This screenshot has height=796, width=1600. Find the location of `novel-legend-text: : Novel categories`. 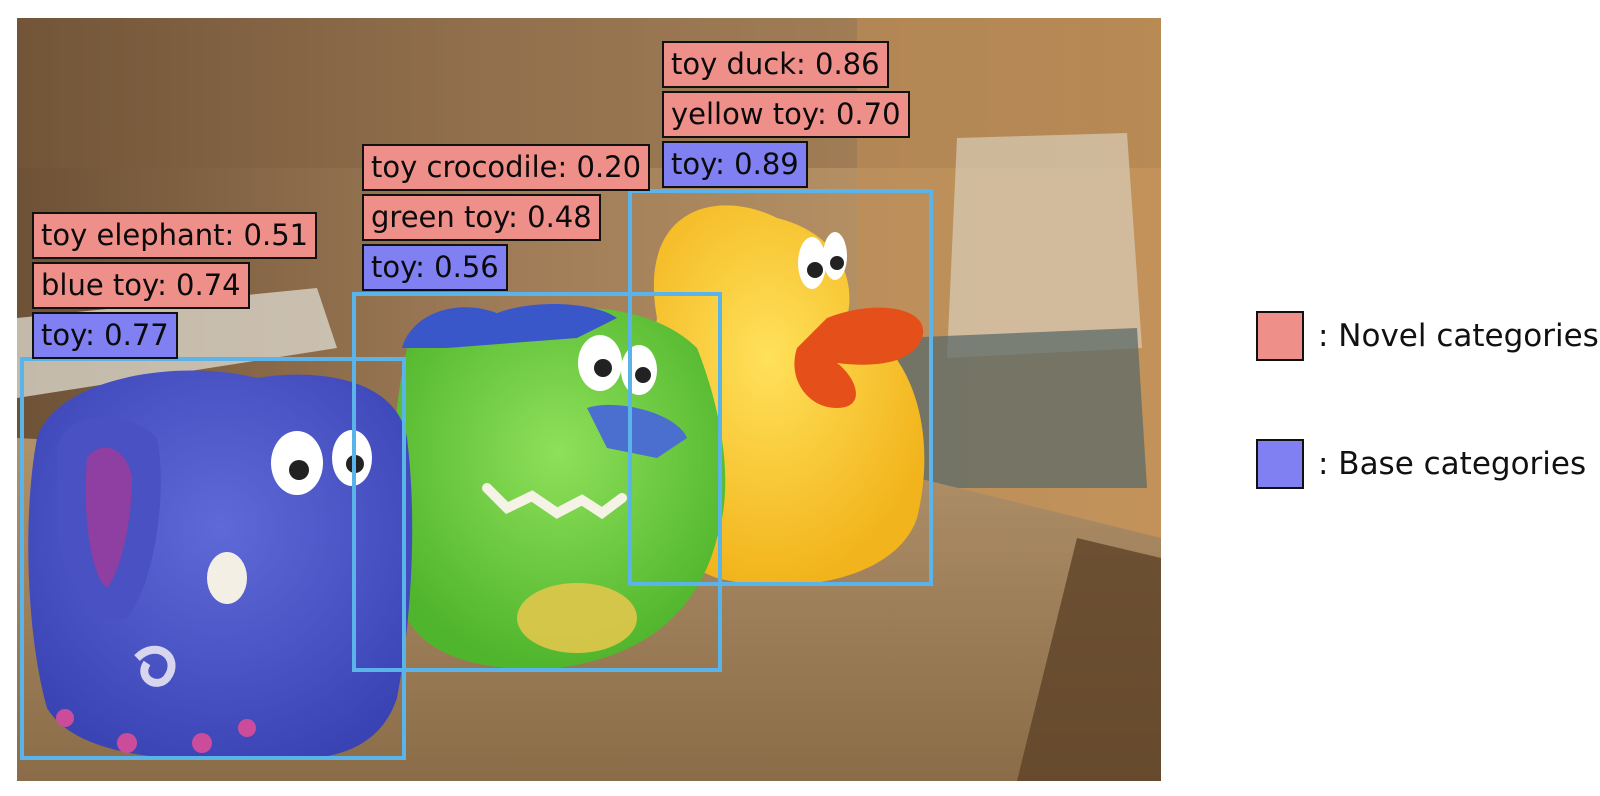

novel-legend-text: : Novel categories is located at coordinates (1458, 336).